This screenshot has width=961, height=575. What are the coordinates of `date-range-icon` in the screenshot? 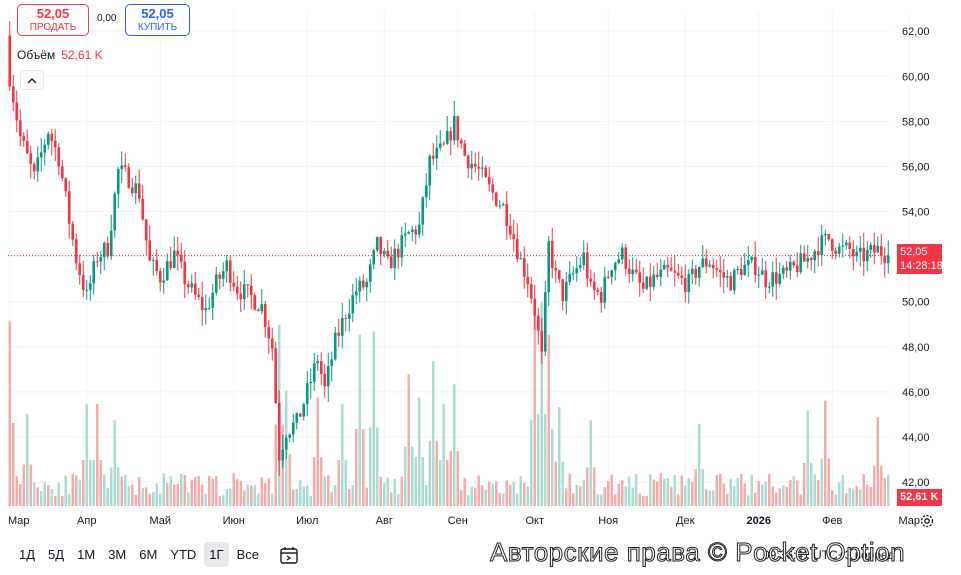 It's located at (289, 555).